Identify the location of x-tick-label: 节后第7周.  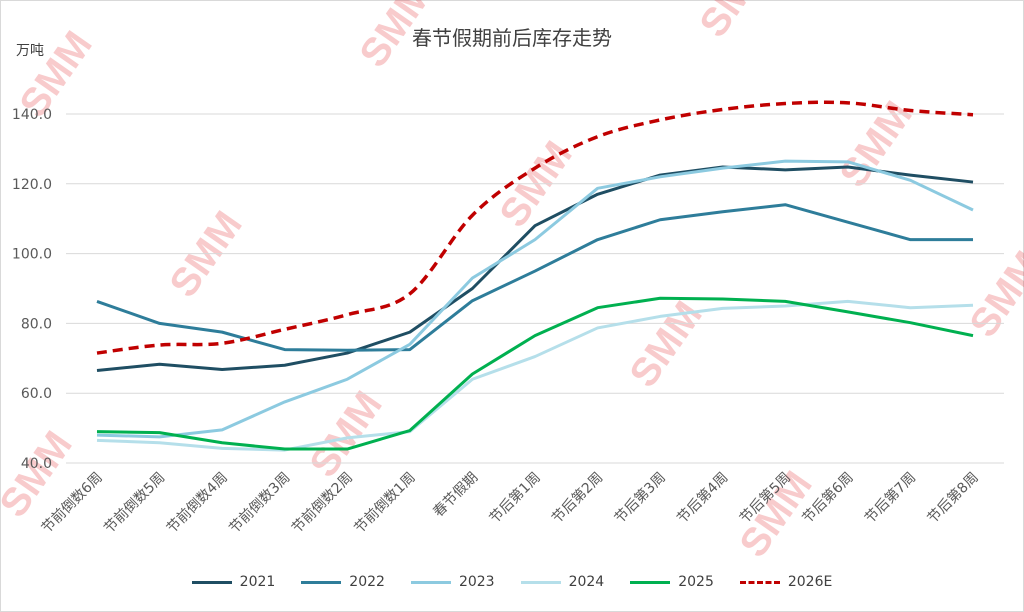
(890, 498).